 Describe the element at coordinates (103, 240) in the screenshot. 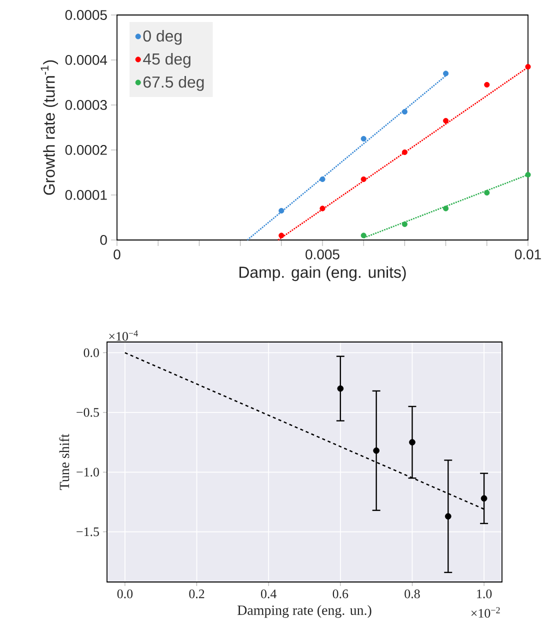

I see `y-tick-label: 0` at that location.